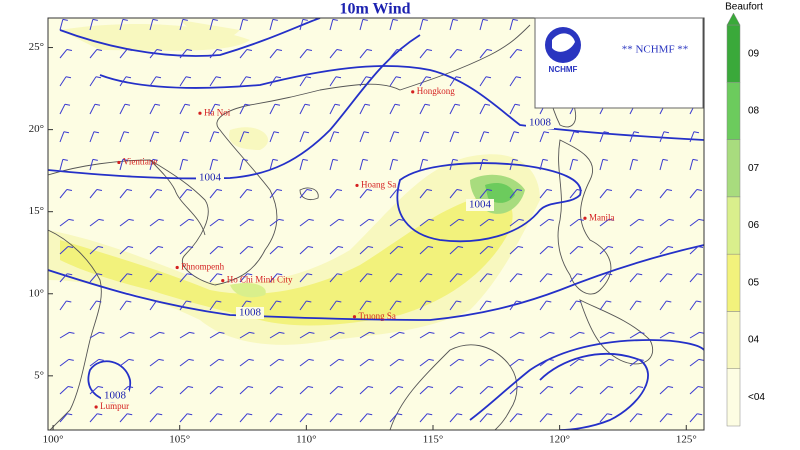  What do you see at coordinates (413, 92) in the screenshot?
I see `city-dot` at bounding box center [413, 92].